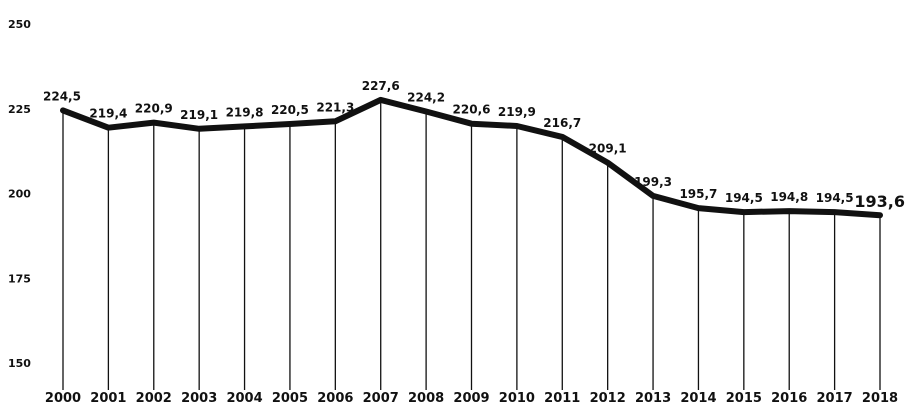 This screenshot has width=909, height=406. Describe the element at coordinates (154, 109) in the screenshot. I see `data-label: 220,9` at that location.